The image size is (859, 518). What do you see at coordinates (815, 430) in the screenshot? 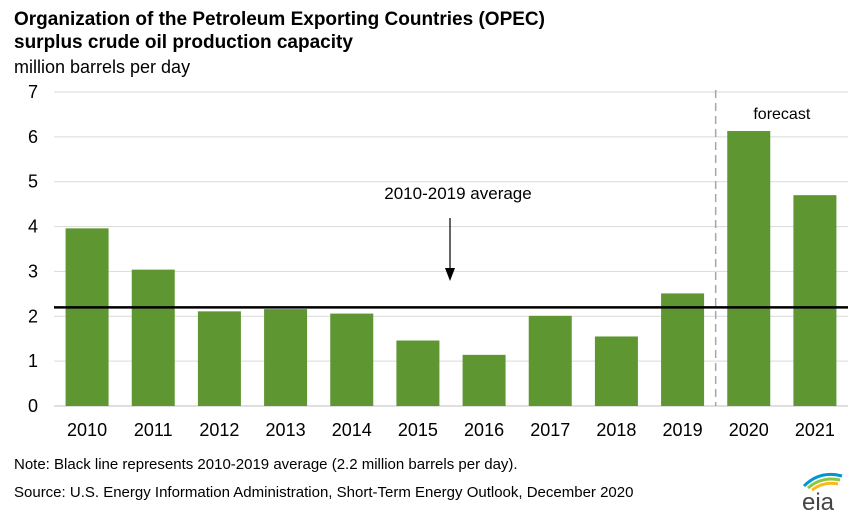
I see `x-tick-label: 2021` at bounding box center [815, 430].